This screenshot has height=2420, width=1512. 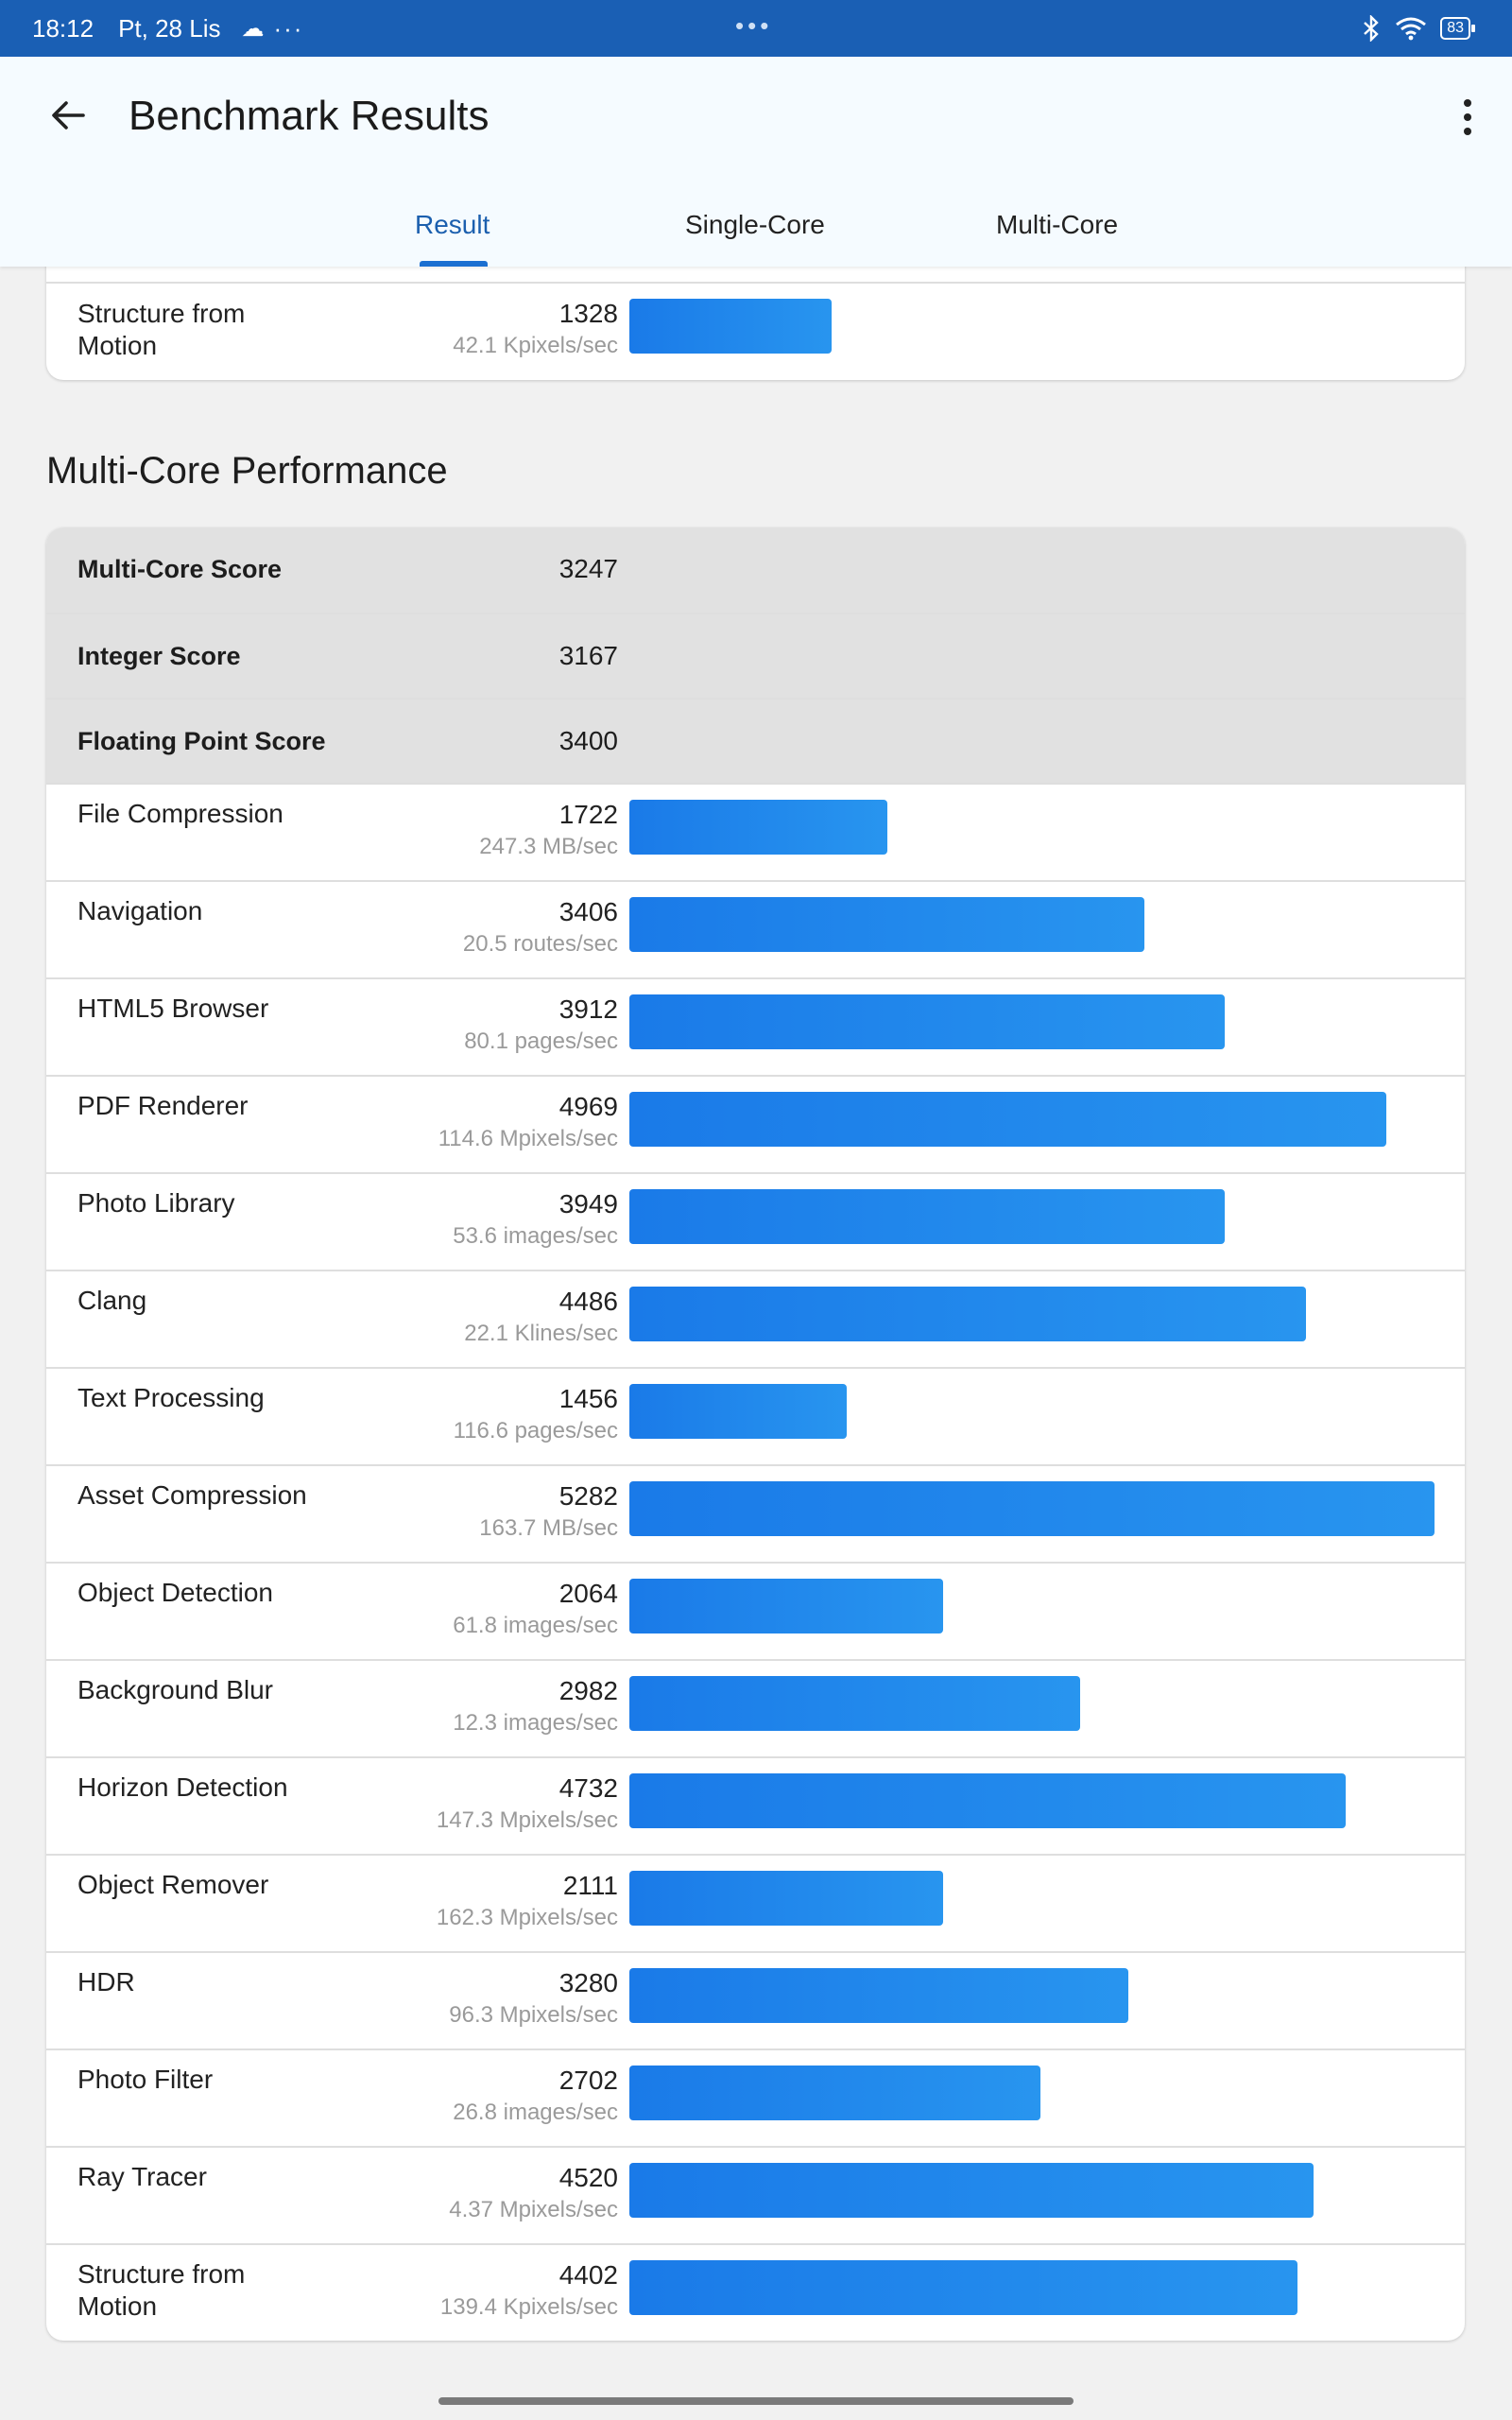 What do you see at coordinates (588, 1106) in the screenshot?
I see `benchmark-score: 4969` at bounding box center [588, 1106].